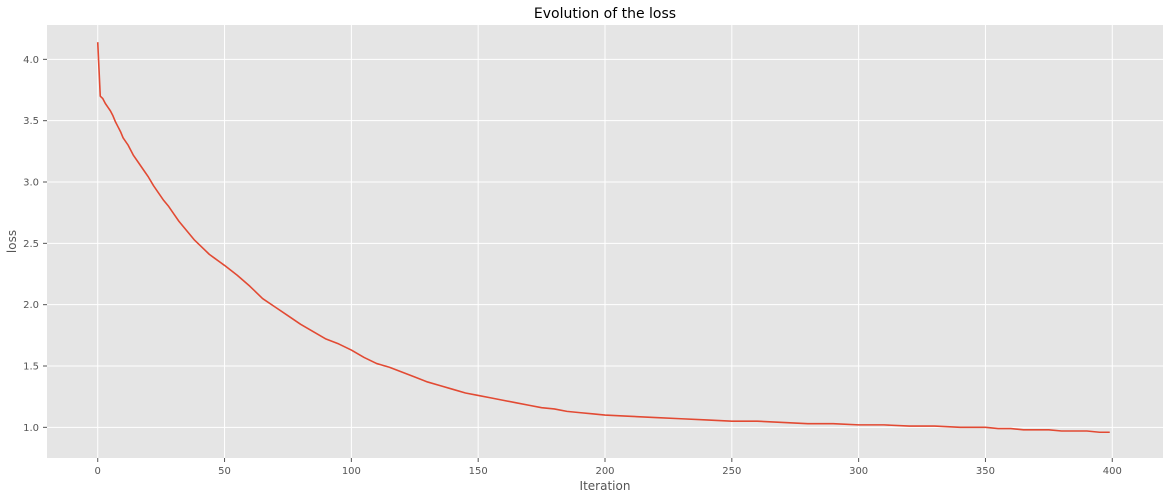 Image resolution: width=1170 pixels, height=500 pixels. Describe the element at coordinates (731, 471) in the screenshot. I see `x-tick-label: 250` at that location.